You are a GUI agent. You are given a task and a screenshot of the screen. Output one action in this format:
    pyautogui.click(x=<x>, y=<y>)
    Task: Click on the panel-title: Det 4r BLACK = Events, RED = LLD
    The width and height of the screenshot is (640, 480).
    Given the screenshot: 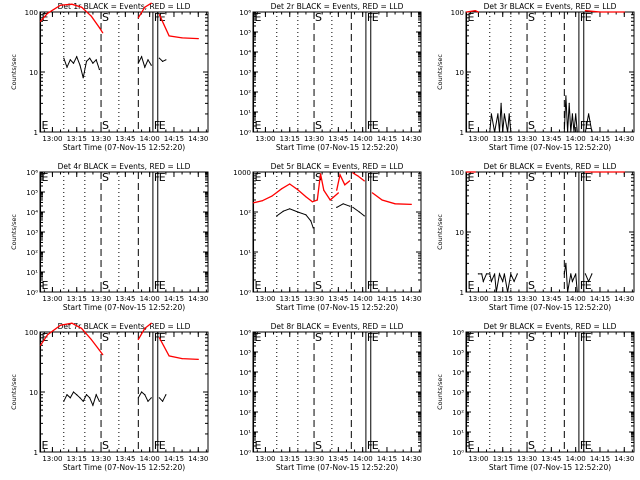 What is the action you would take?
    pyautogui.click(x=124, y=166)
    